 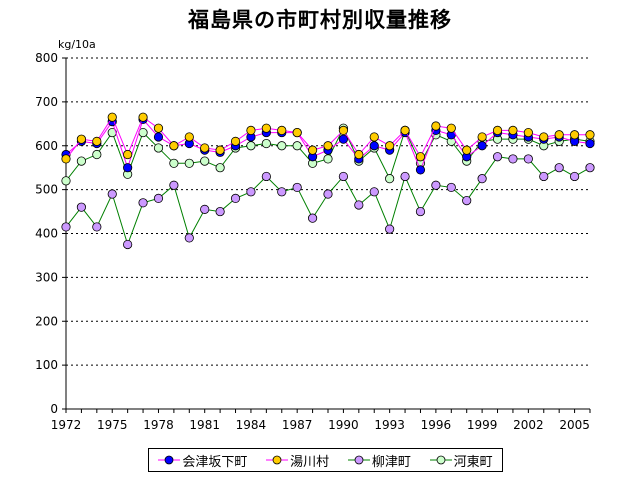 What do you see at coordinates (46, 277) in the screenshot?
I see `y-tick-label: 300` at bounding box center [46, 277].